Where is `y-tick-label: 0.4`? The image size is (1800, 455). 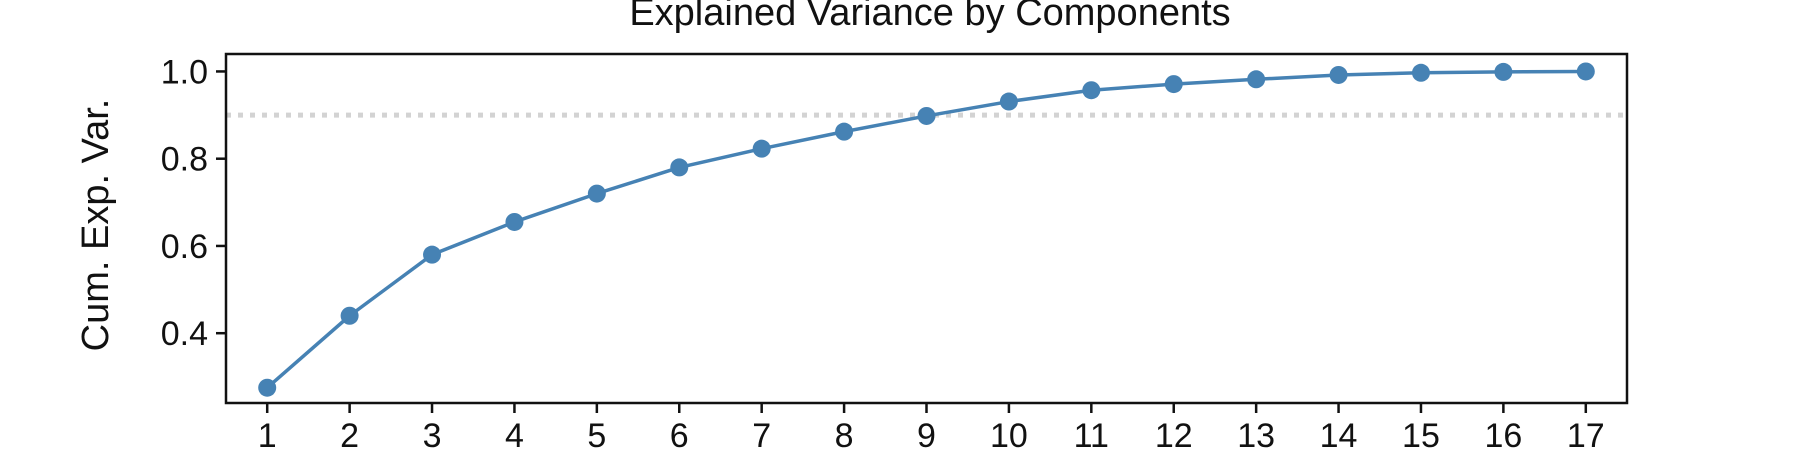 y-tick-label: 0.4 is located at coordinates (184, 334).